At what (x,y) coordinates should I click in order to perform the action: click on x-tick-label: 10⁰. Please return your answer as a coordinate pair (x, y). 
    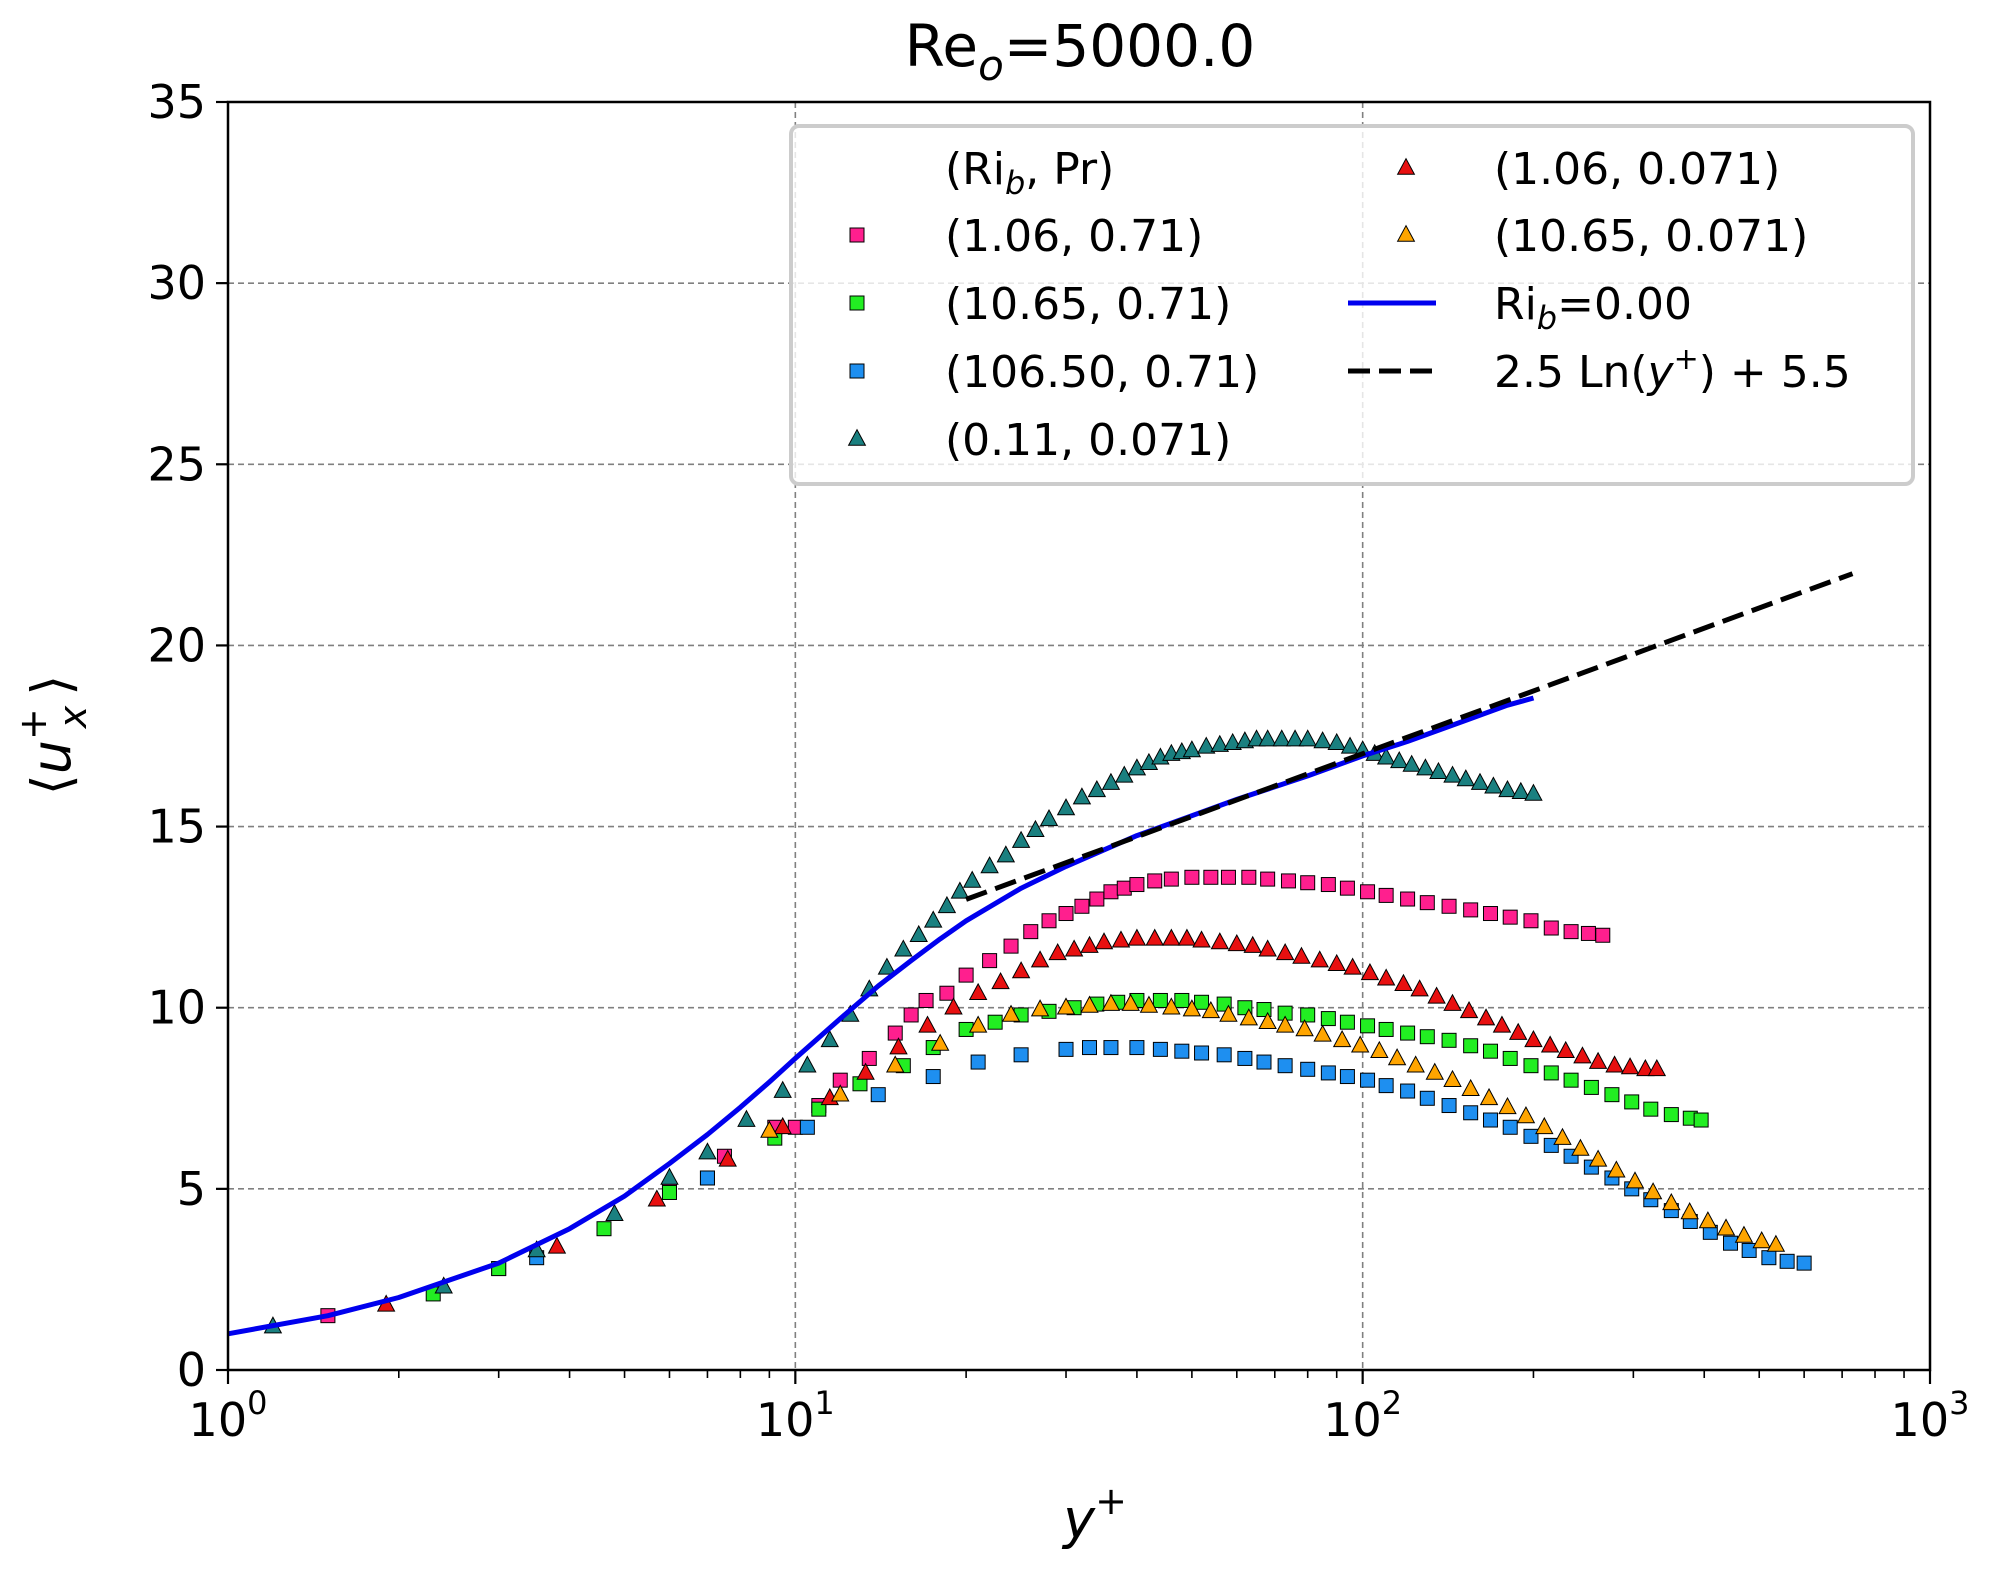
    Looking at the image, I should click on (228, 1415).